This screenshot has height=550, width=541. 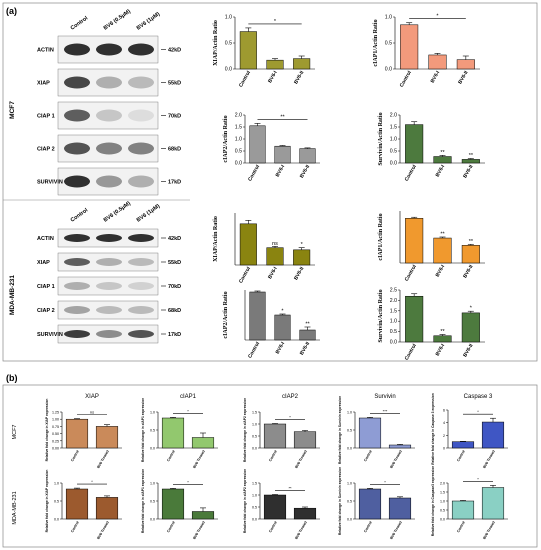 What do you see at coordinates (55, 434) in the screenshot?
I see `y-tick-label: 0.50` at bounding box center [55, 434].